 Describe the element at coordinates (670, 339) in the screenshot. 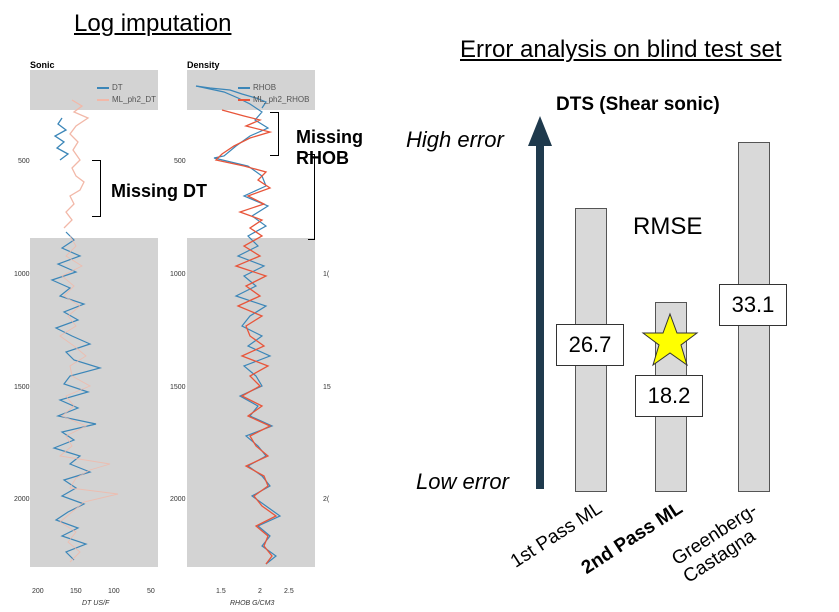

I see `star-icon` at that location.